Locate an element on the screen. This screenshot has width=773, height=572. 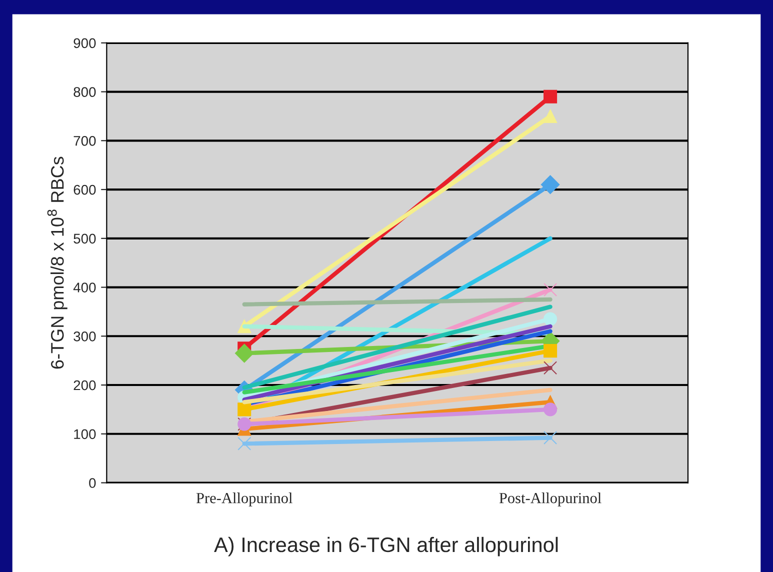
y-tick-label: 500 is located at coordinates (85, 239).